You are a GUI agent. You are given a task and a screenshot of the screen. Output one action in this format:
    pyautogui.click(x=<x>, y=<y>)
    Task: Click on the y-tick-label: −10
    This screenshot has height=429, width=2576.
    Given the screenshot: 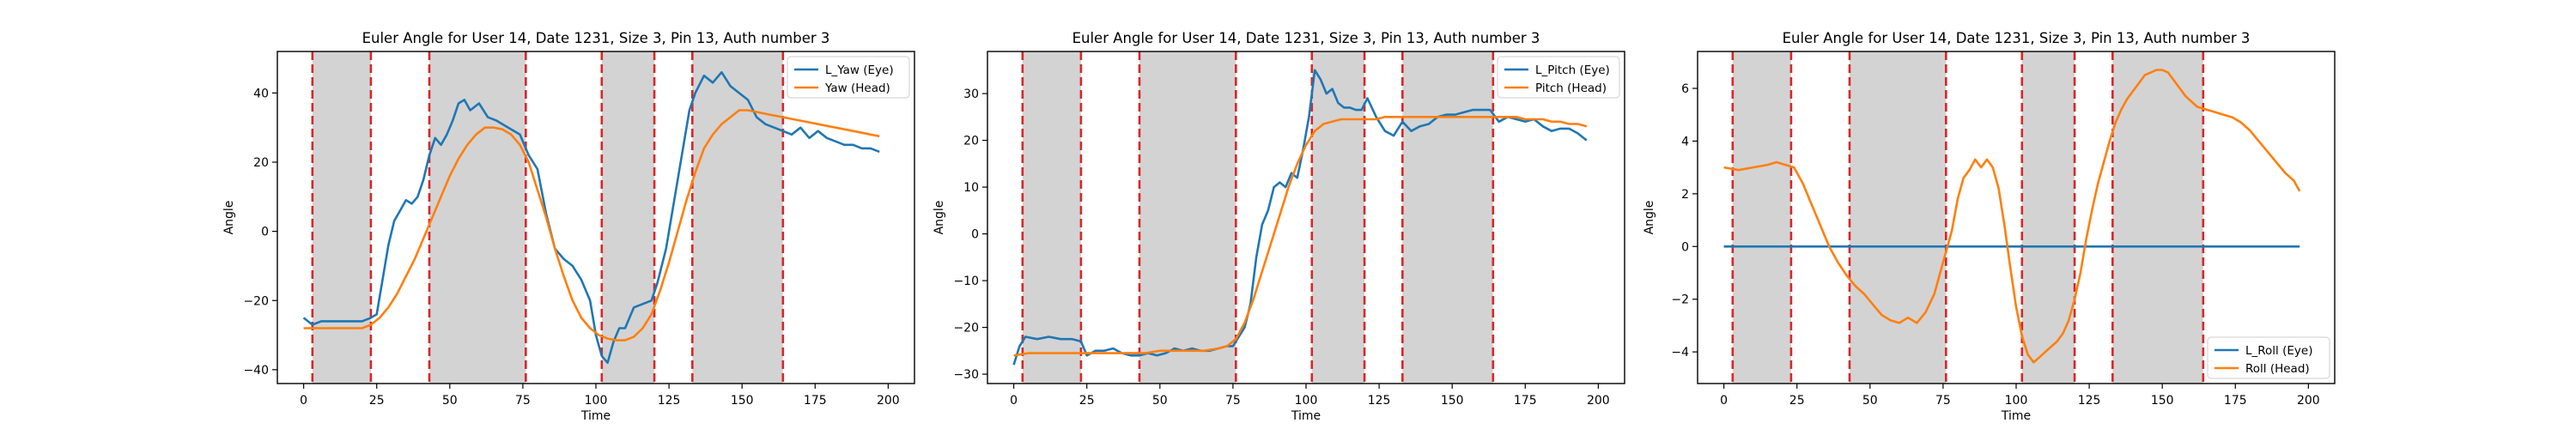 What is the action you would take?
    pyautogui.click(x=966, y=281)
    